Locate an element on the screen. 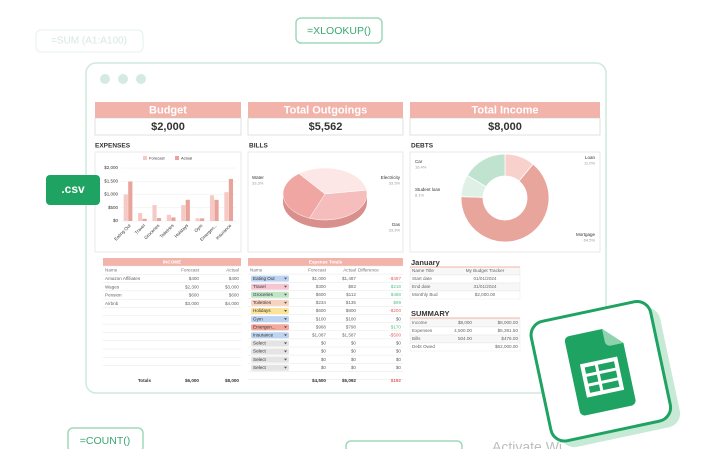  xlookup-tag-text: =XLOOKUP() is located at coordinates (339, 31).